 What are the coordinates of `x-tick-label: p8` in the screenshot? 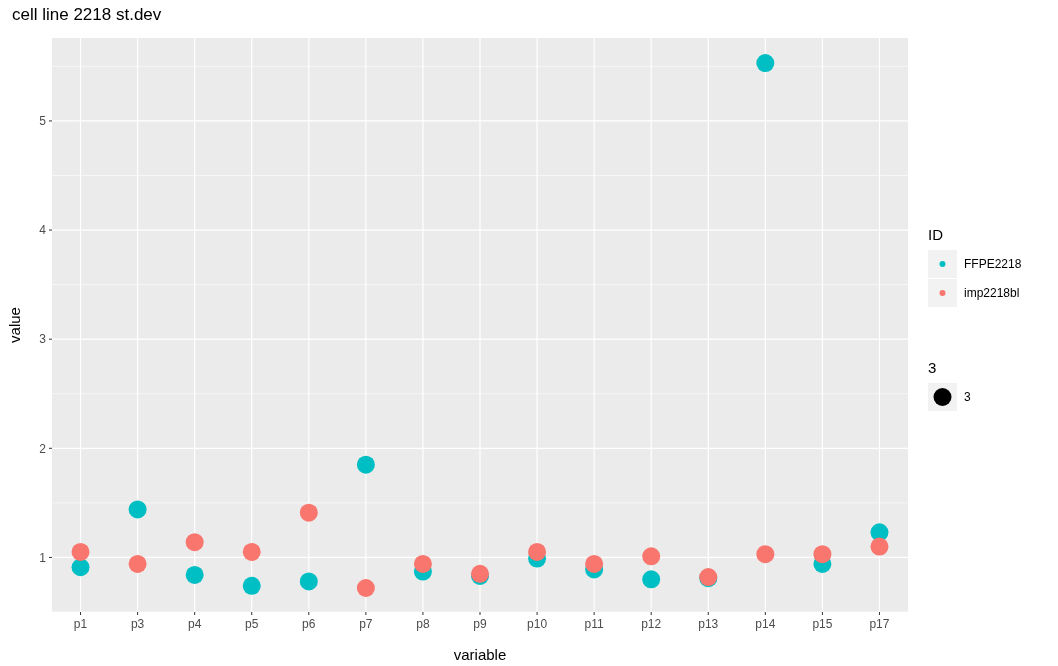 It's located at (423, 624).